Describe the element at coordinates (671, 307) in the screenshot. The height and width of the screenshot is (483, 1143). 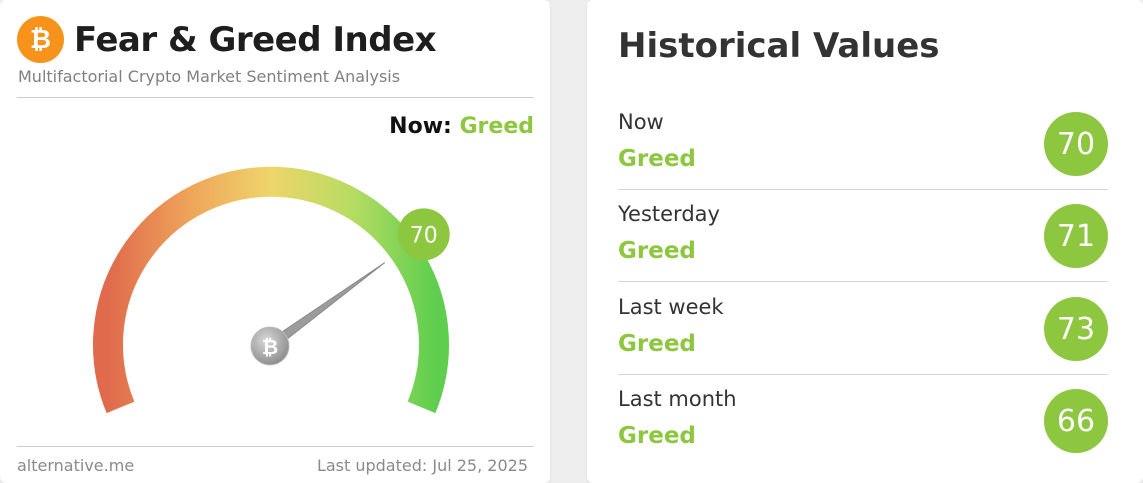
I see `period-label: Last week` at that location.